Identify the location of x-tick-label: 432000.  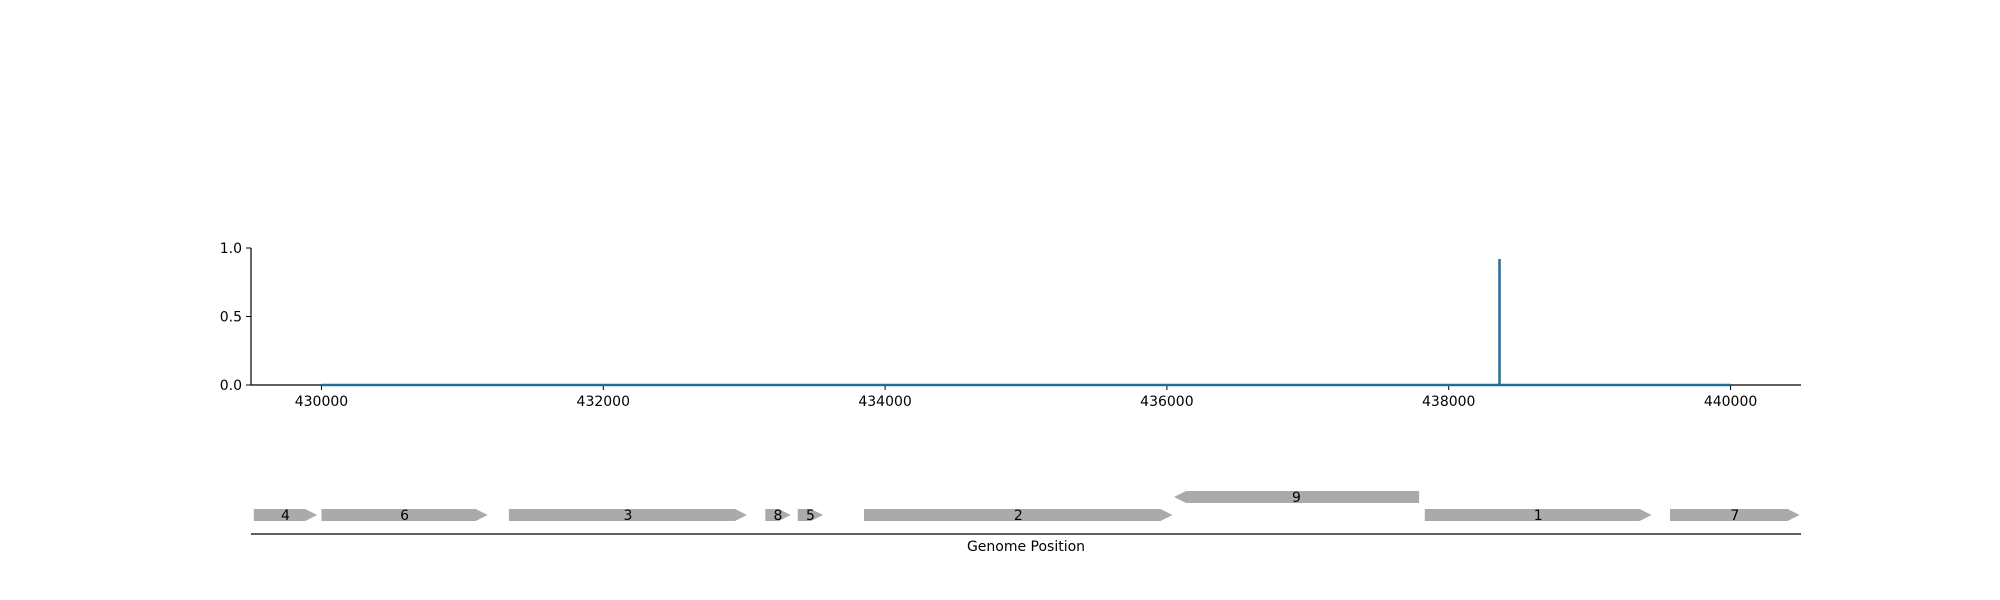
(603, 402).